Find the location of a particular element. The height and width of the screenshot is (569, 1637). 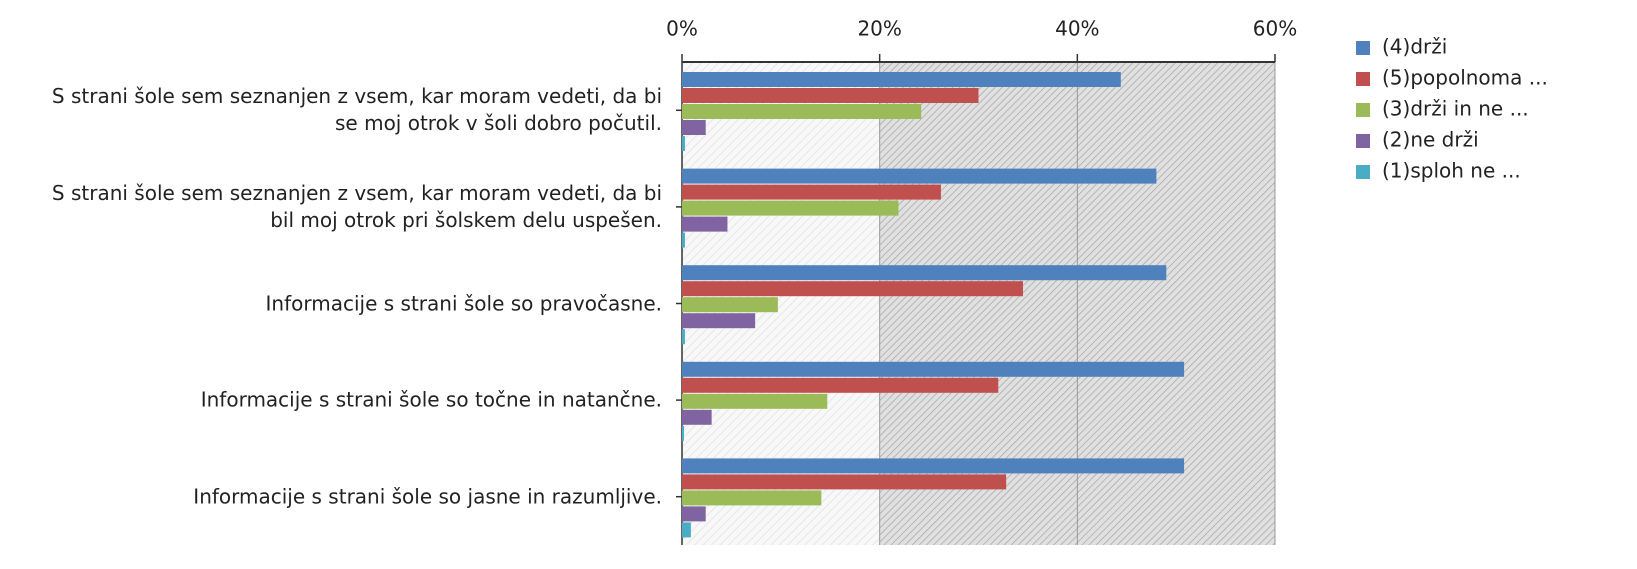

x-tick-label: 20% is located at coordinates (879, 29).